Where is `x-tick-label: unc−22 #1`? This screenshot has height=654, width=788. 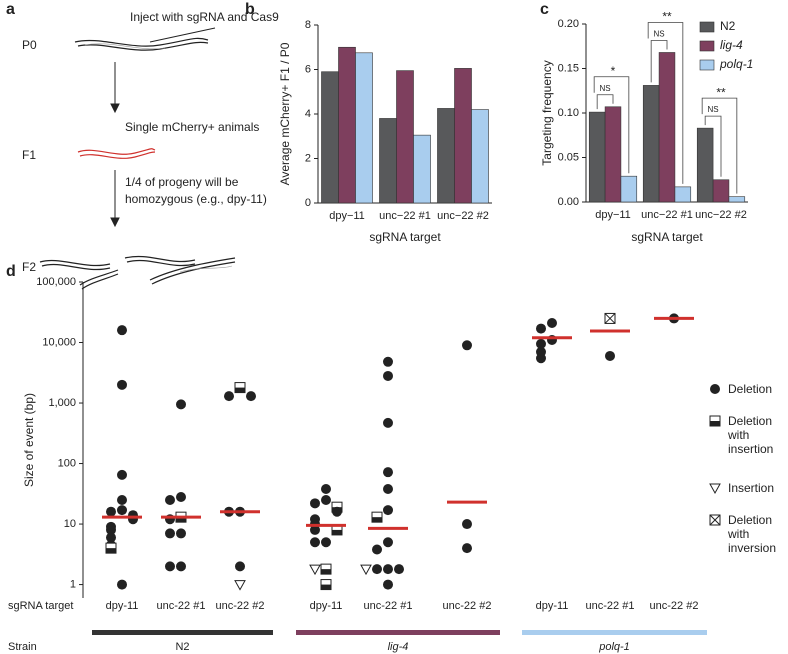 x-tick-label: unc−22 #1 is located at coordinates (405, 216).